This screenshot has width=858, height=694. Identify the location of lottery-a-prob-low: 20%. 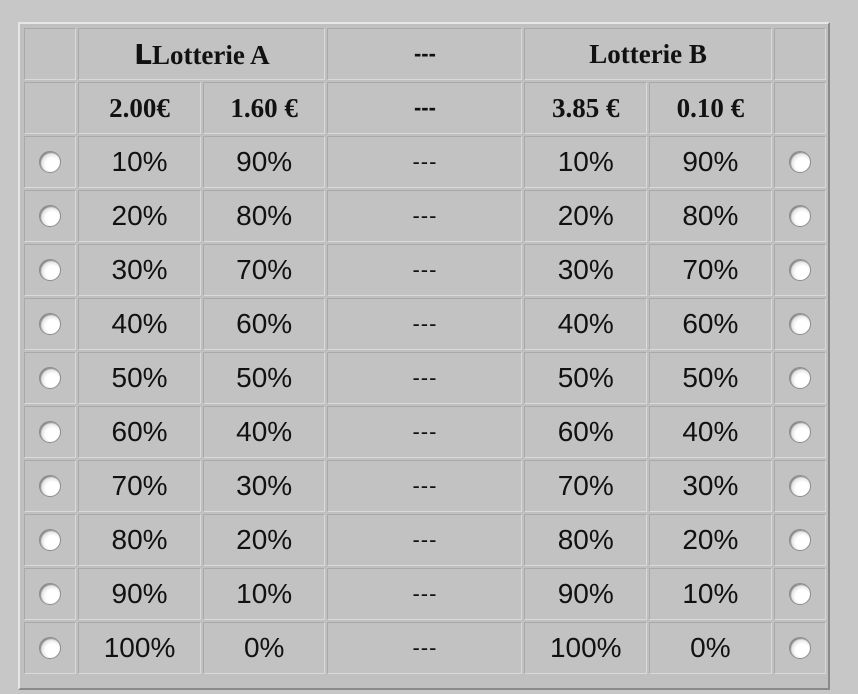
(264, 540).